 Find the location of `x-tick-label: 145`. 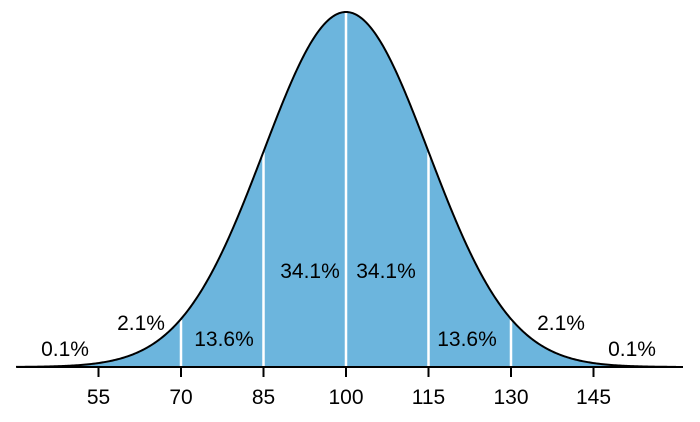

x-tick-label: 145 is located at coordinates (593, 397).